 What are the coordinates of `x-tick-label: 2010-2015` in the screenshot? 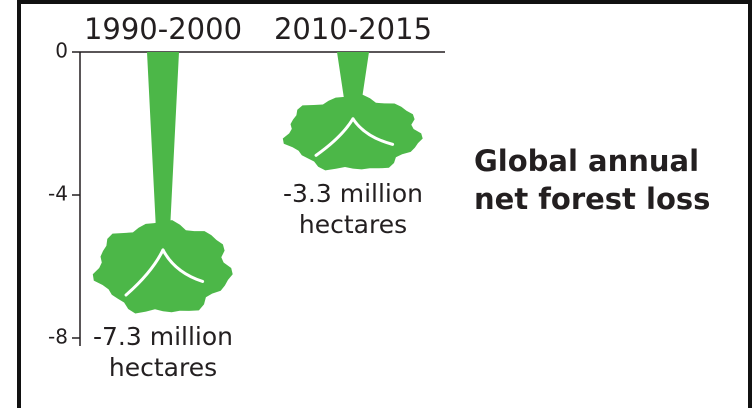 It's located at (353, 29).